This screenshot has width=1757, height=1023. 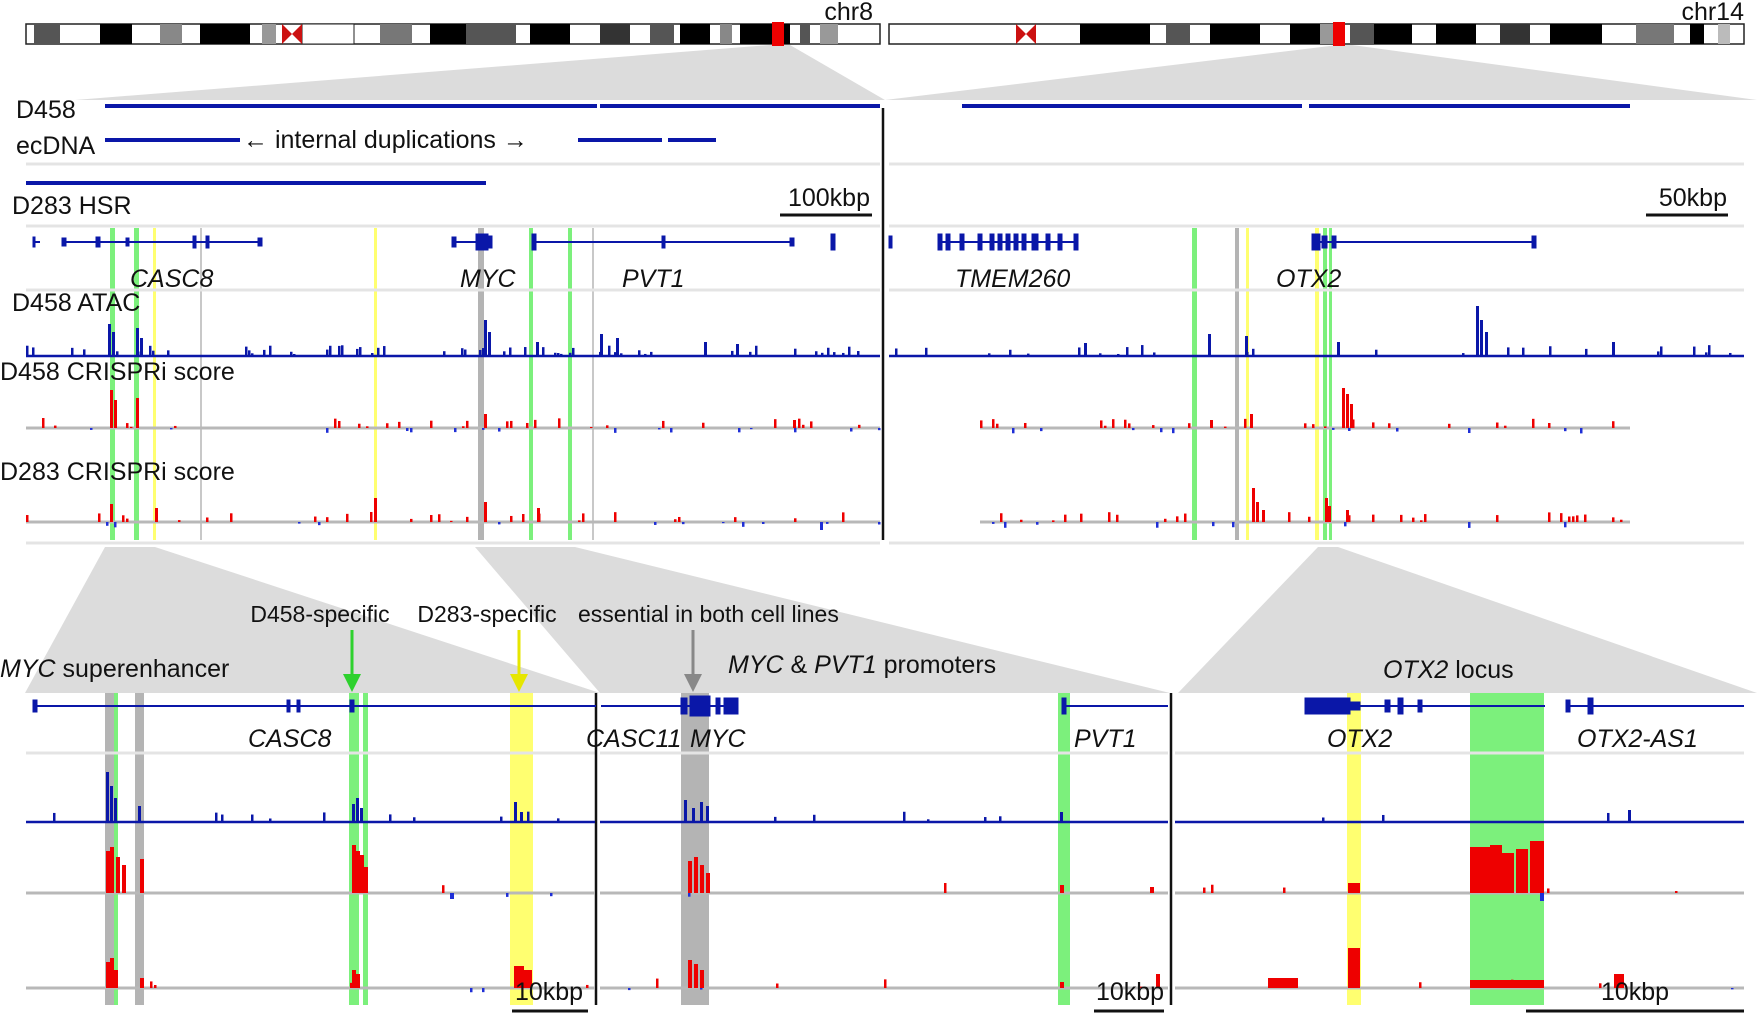 I want to click on zoom-funnel-superenhancer, so click(x=312, y=620).